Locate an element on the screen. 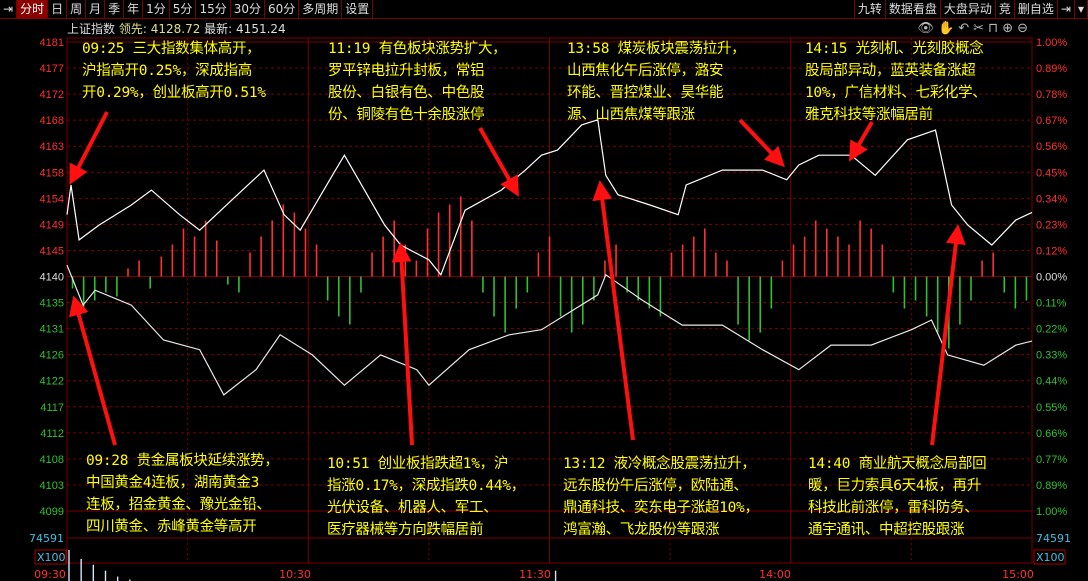 Image resolution: width=1088 pixels, height=581 pixels. price-tick-label: 4103 is located at coordinates (52, 486).